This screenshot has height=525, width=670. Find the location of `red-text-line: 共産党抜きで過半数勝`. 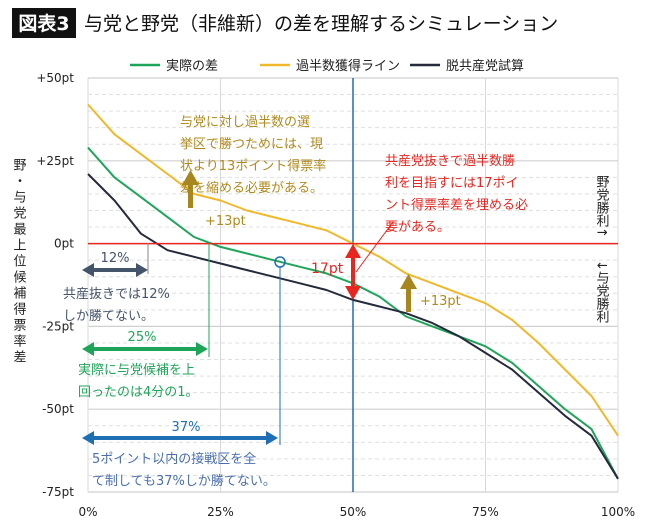

red-text-line: 共産党抜きで過半数勝 is located at coordinates (450, 161).